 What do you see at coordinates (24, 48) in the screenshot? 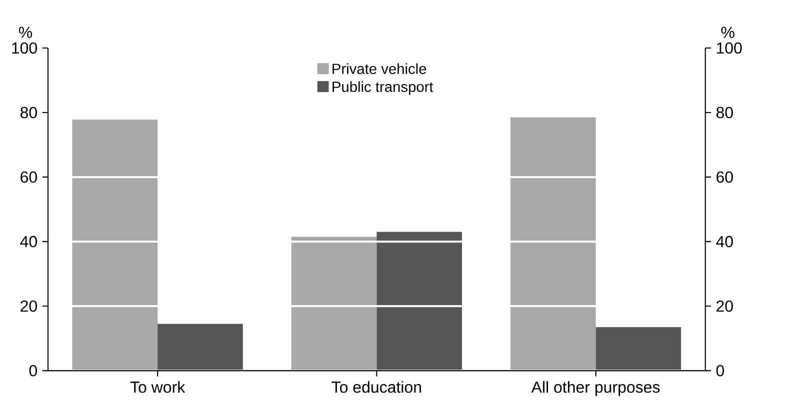
I see `y-tick-label: 100` at bounding box center [24, 48].